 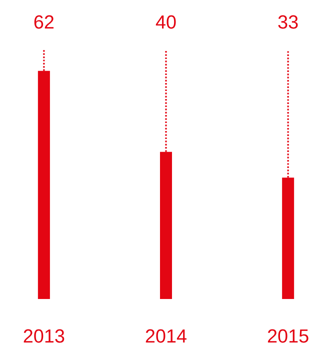 What do you see at coordinates (166, 336) in the screenshot?
I see `x-tick-label: 2014` at bounding box center [166, 336].